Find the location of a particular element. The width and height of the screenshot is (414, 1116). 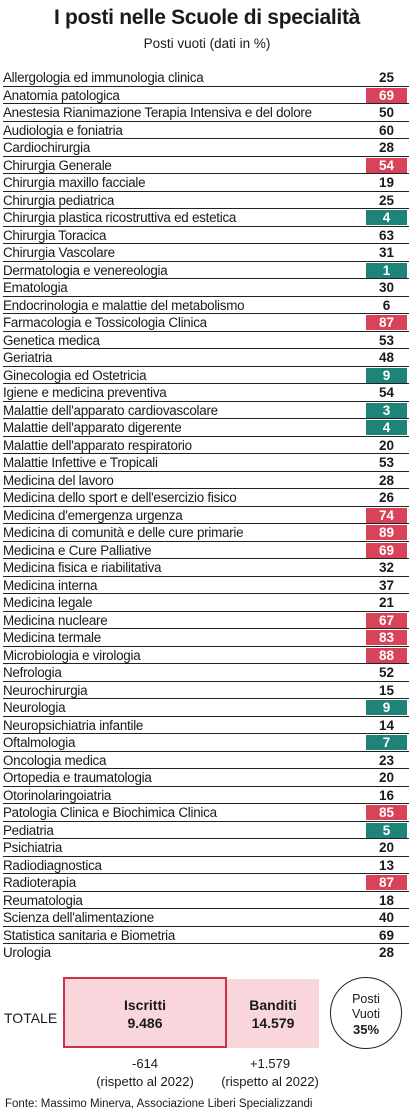

table-row: Allergologia ed immunologia clinica 25 is located at coordinates (206, 78).